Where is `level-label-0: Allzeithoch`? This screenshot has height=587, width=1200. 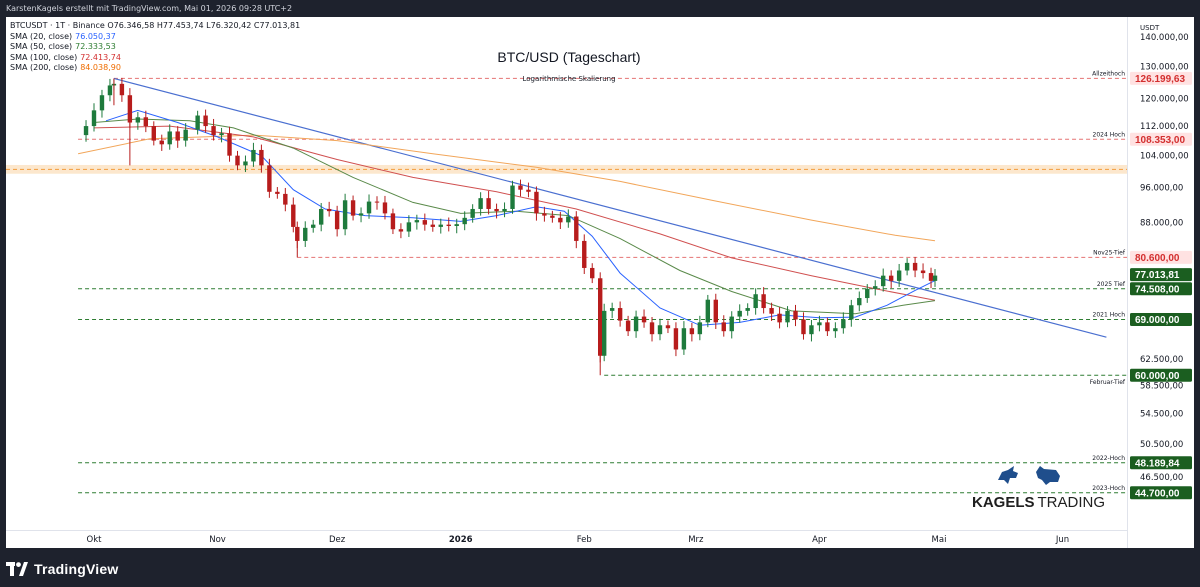
level-label-0: Allzeithoch is located at coordinates (1108, 73).